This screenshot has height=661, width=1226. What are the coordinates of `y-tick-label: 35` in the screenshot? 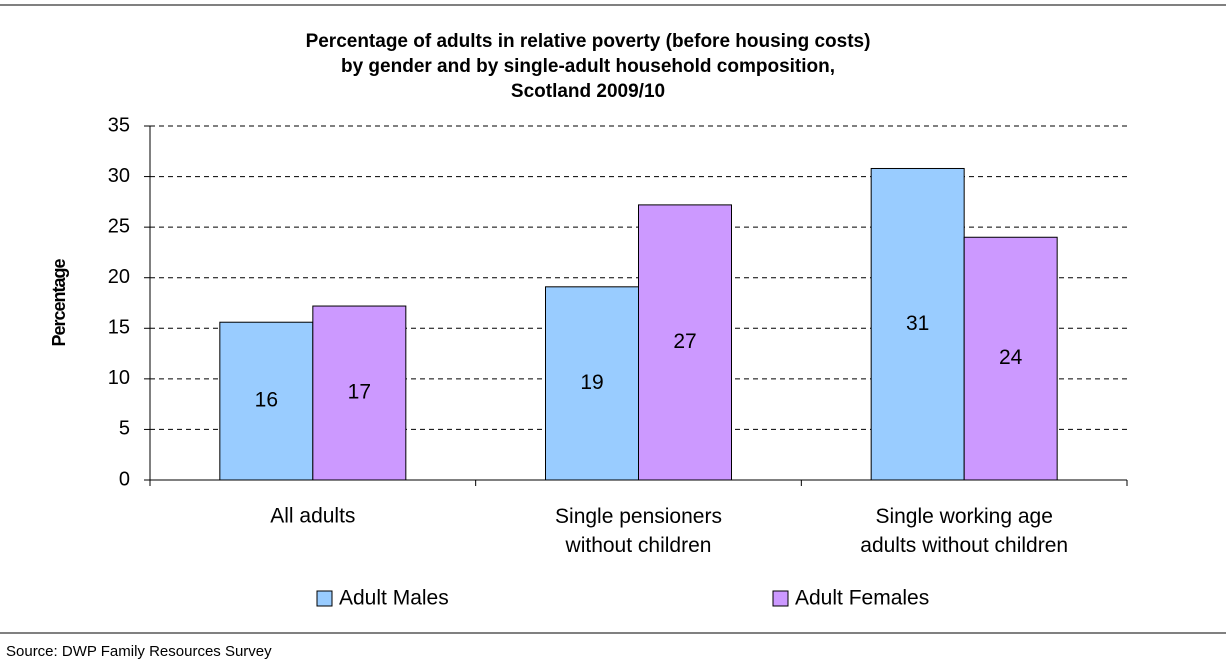 It's located at (119, 125).